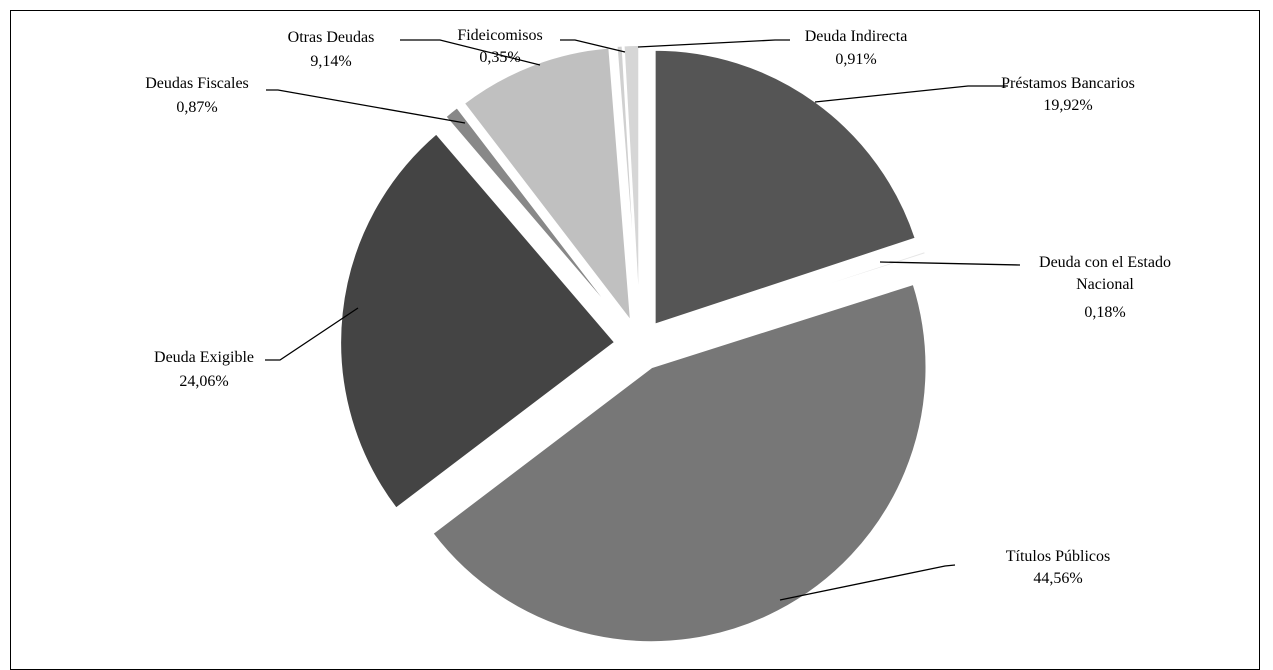  Describe the element at coordinates (330, 61) in the screenshot. I see `data-label-value-otras-deudas: 9,14%` at that location.